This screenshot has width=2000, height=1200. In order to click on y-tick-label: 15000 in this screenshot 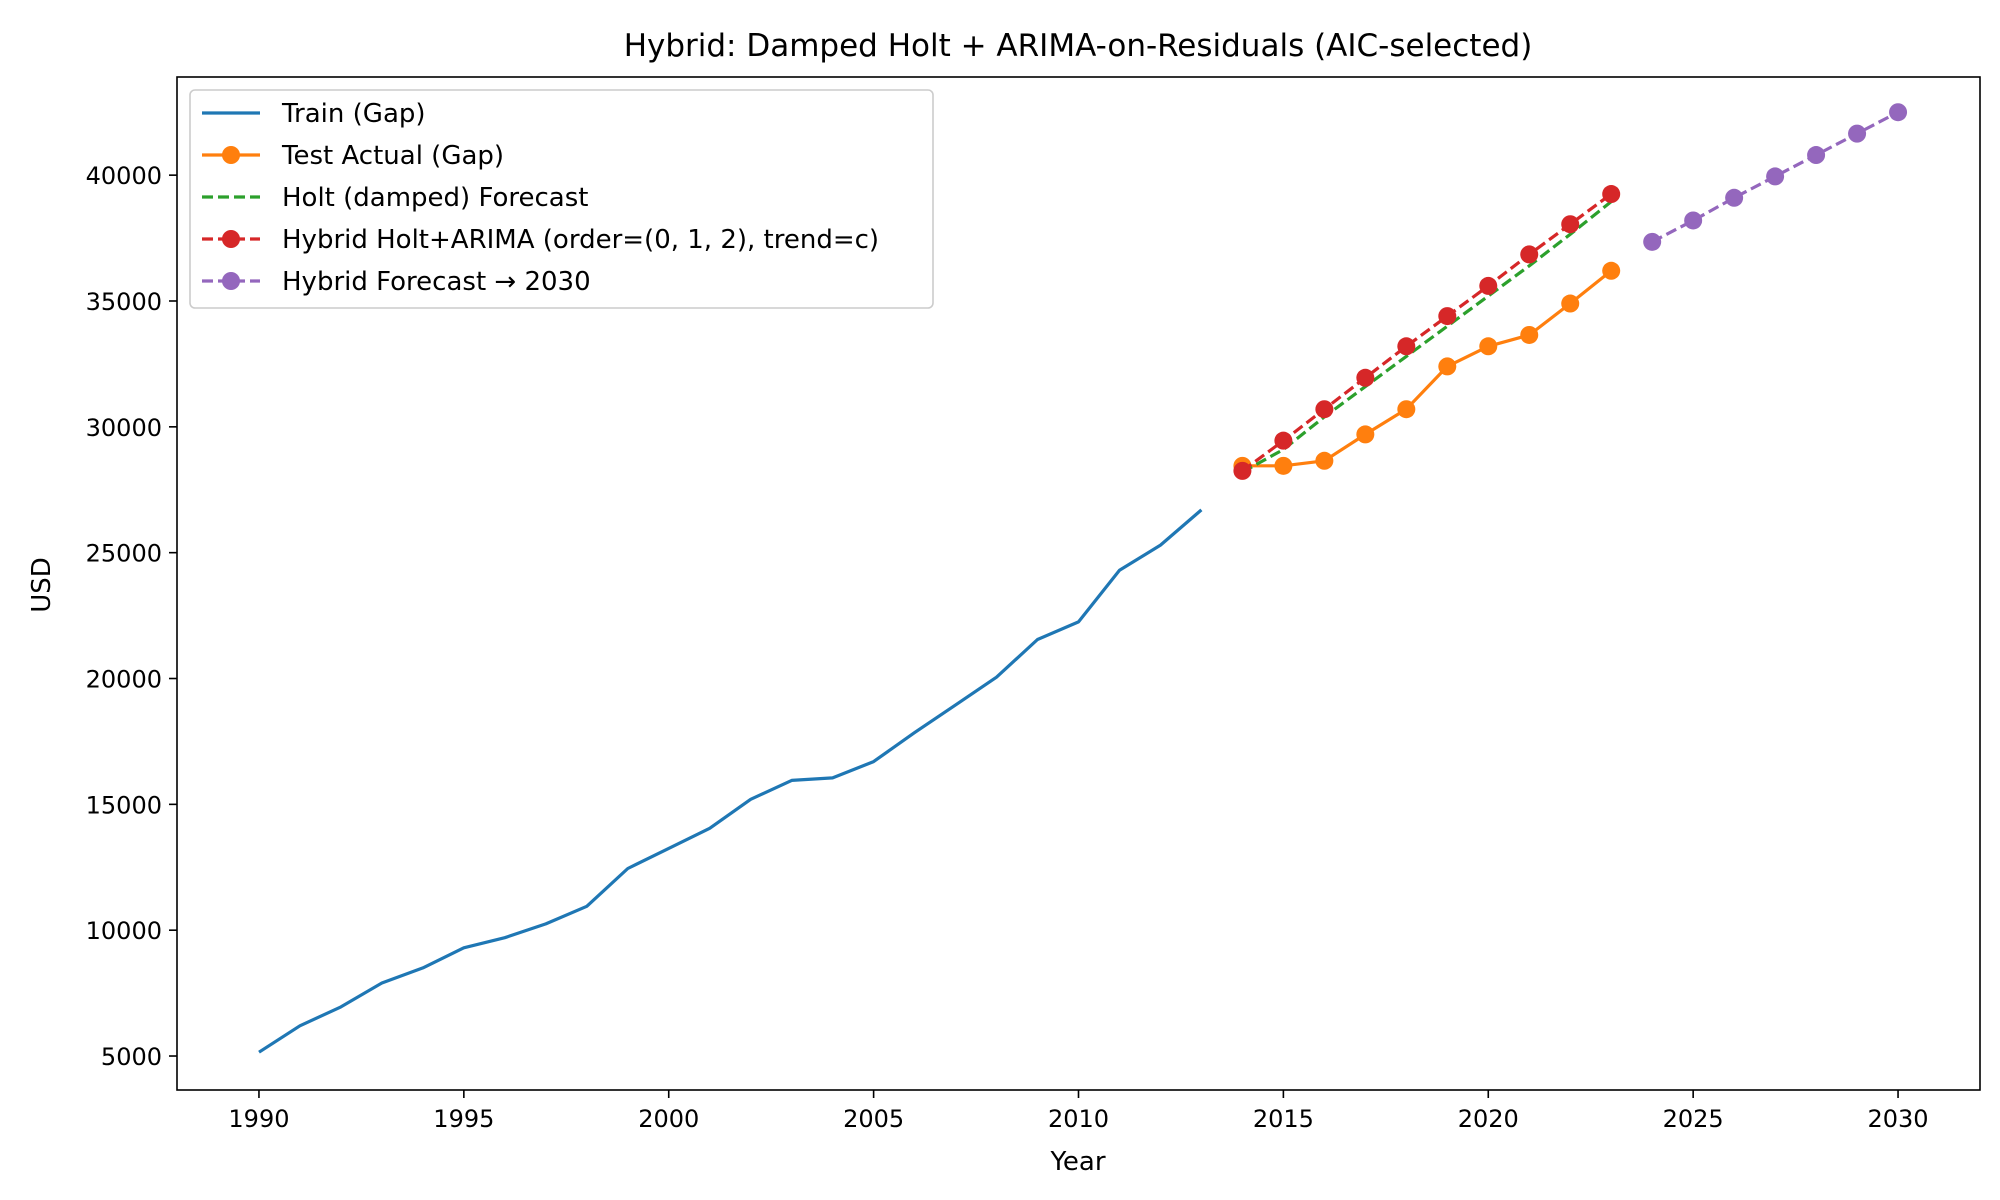, I will do `click(124, 805)`.